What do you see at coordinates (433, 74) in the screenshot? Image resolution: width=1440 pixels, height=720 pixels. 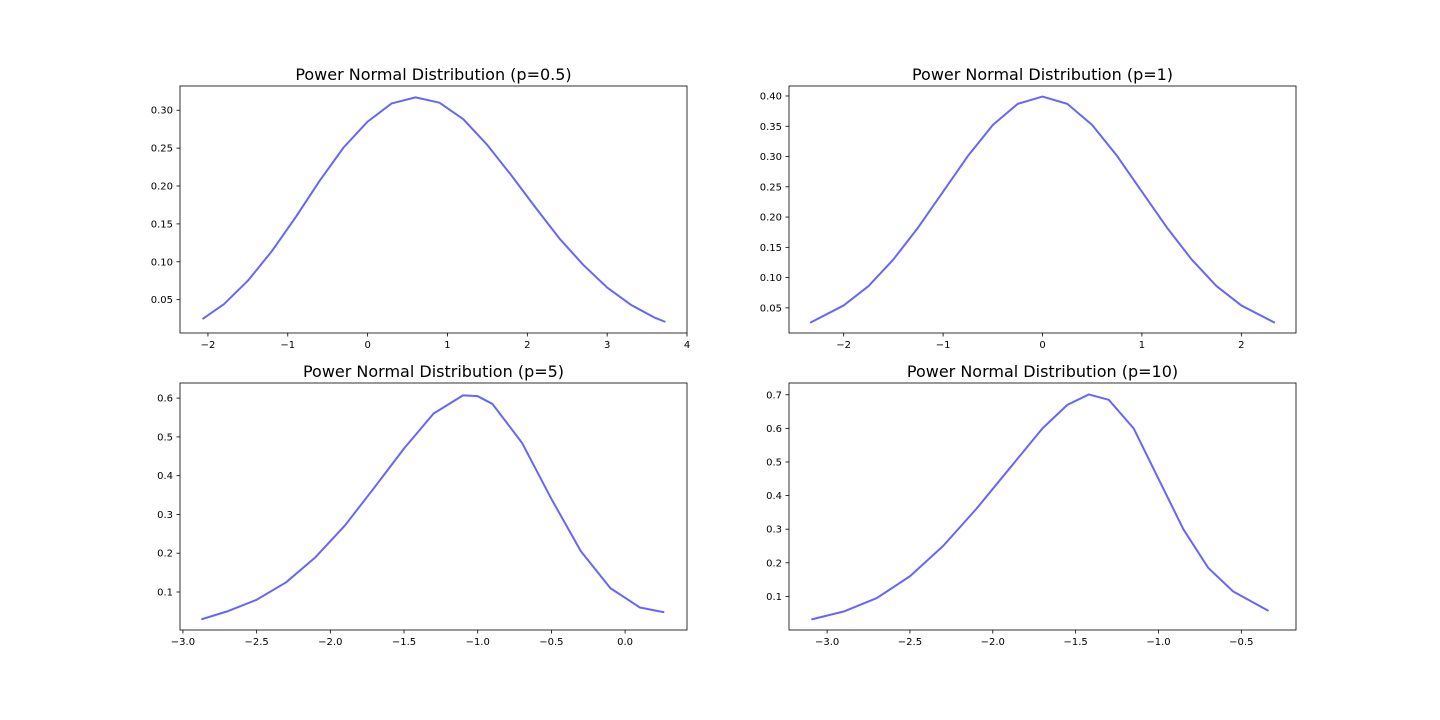 I see `chart-title: Power Normal Distribution (p=0.5)` at bounding box center [433, 74].